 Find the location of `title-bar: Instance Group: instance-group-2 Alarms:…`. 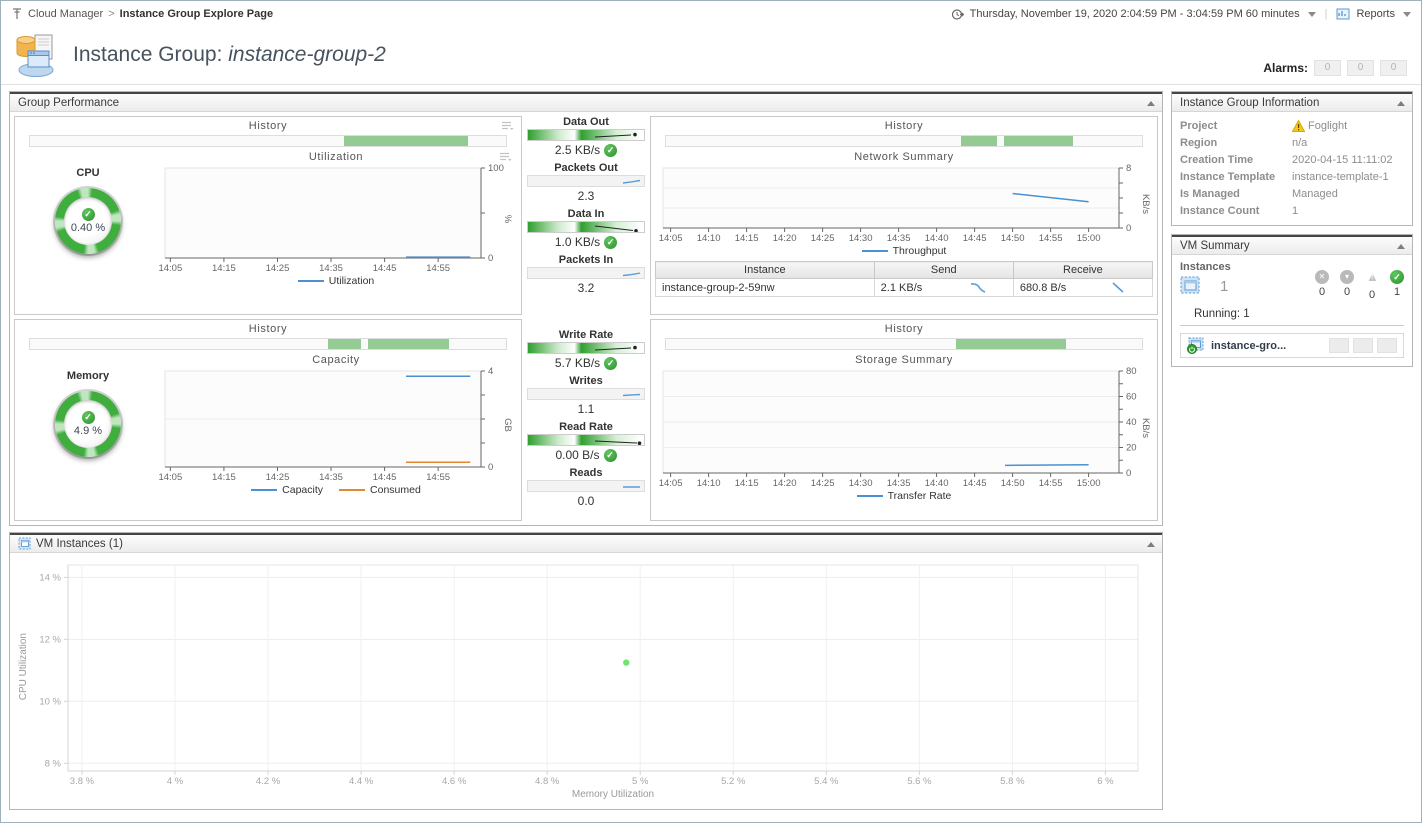

title-bar: Instance Group: instance-group-2 Alarms:… is located at coordinates (711, 56).